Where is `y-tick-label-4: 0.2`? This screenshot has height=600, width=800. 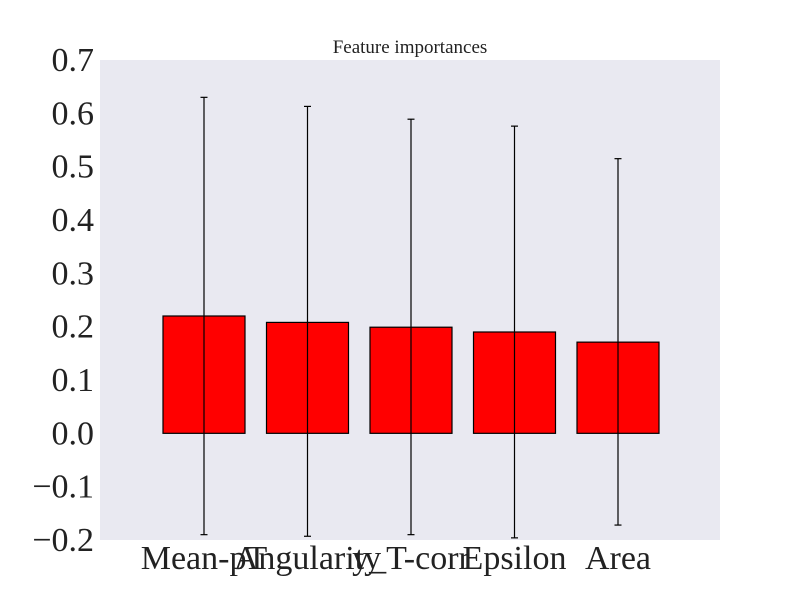
y-tick-label-4: 0.2 is located at coordinates (73, 327).